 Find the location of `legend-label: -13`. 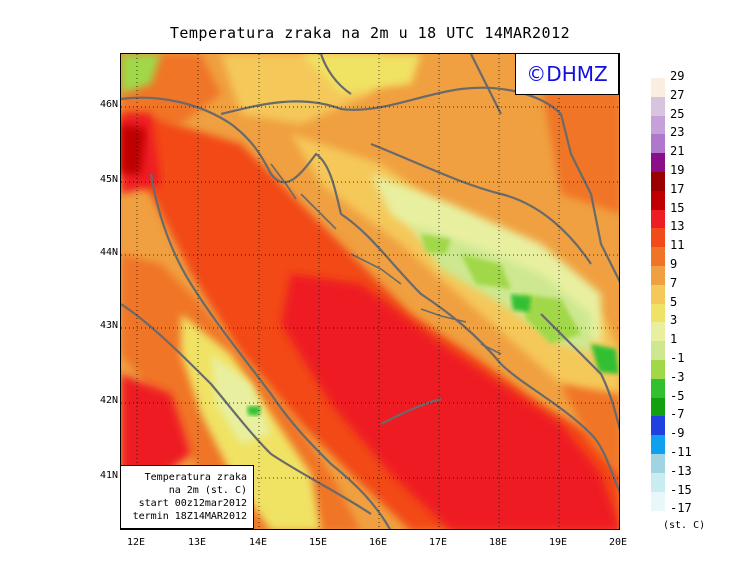

legend-label: -13 is located at coordinates (681, 470).